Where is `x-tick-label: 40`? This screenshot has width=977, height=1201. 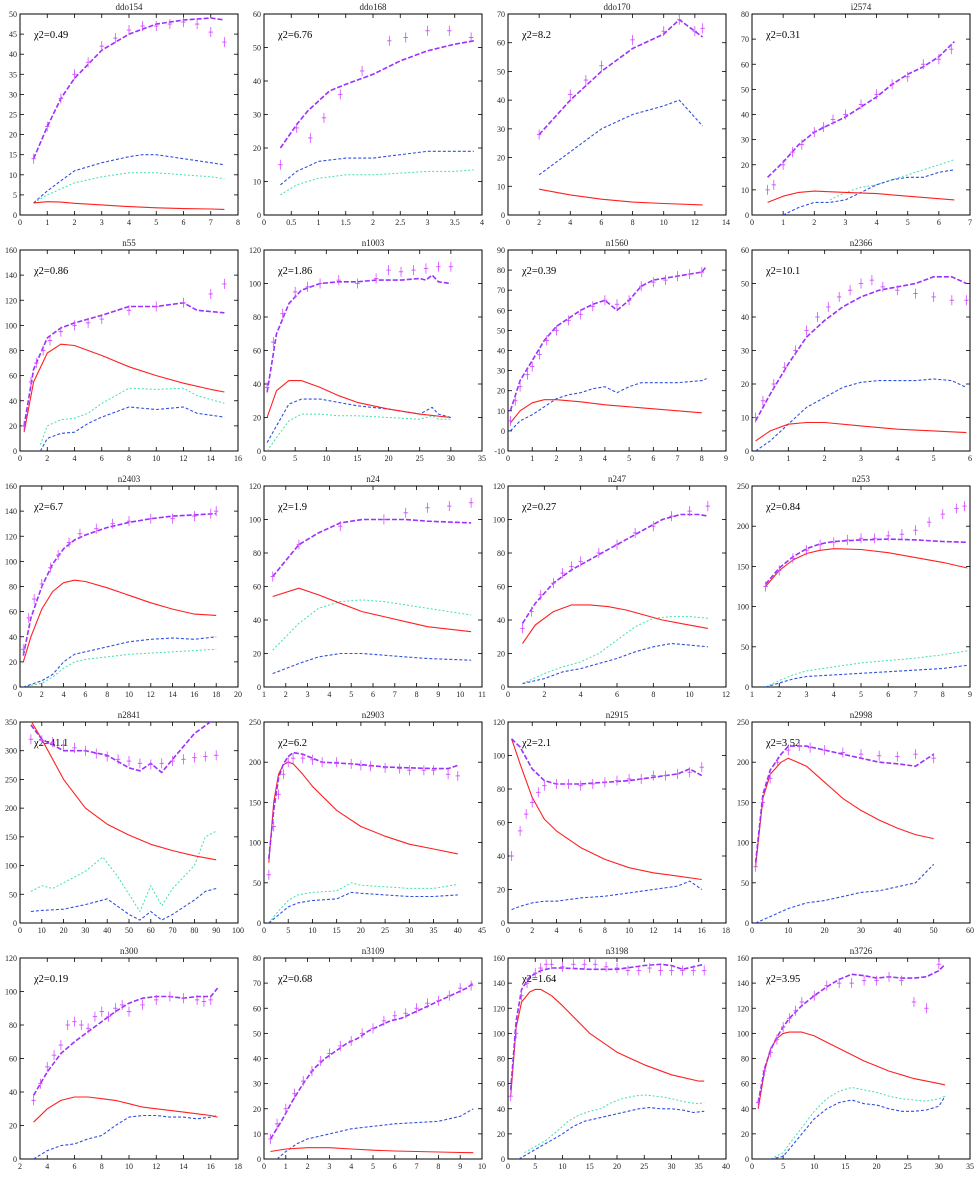 x-tick-label: 40 is located at coordinates (107, 930).